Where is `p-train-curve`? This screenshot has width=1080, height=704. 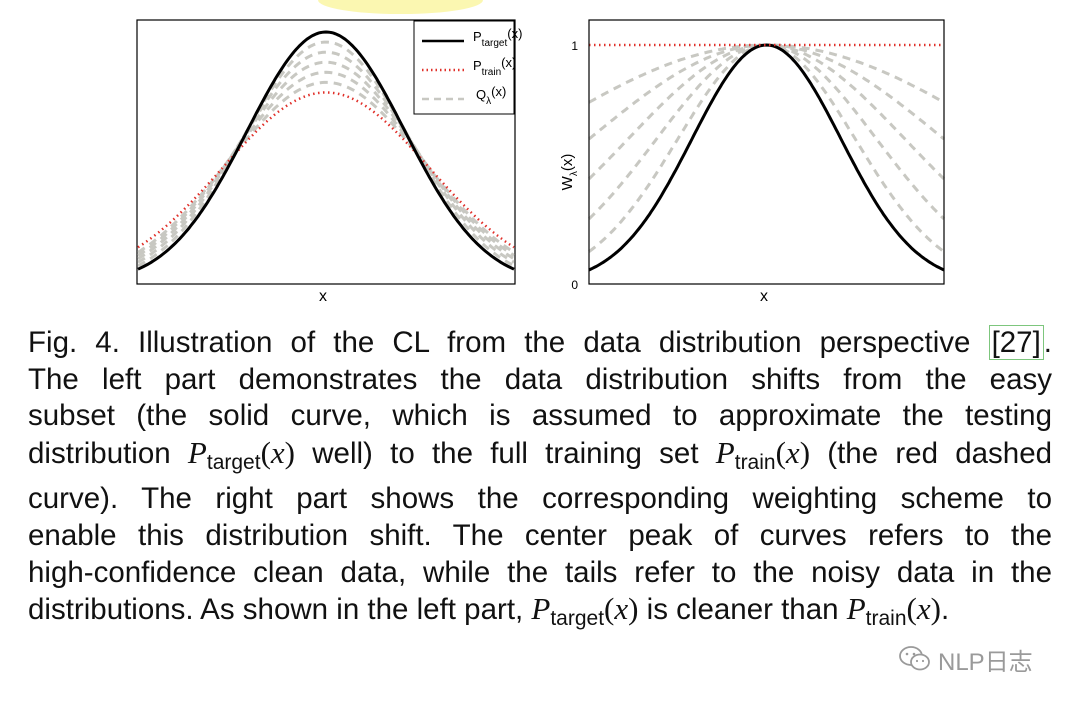 p-train-curve is located at coordinates (326, 170).